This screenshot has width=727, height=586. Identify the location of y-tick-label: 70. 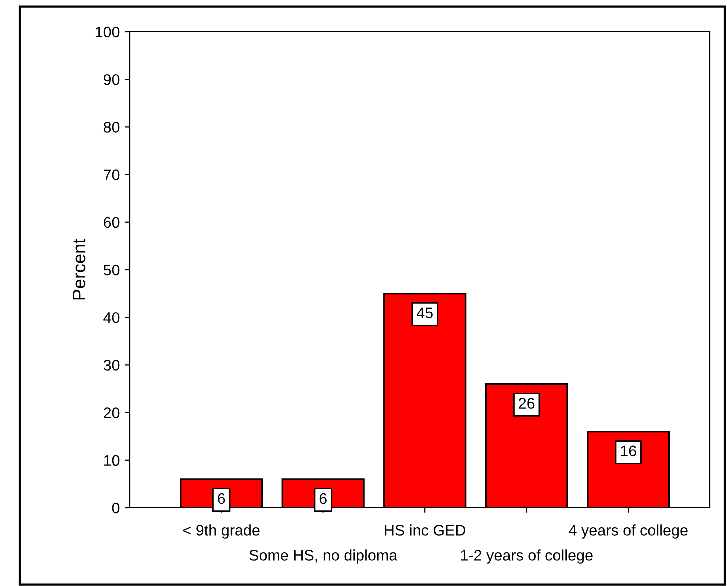
(112, 175).